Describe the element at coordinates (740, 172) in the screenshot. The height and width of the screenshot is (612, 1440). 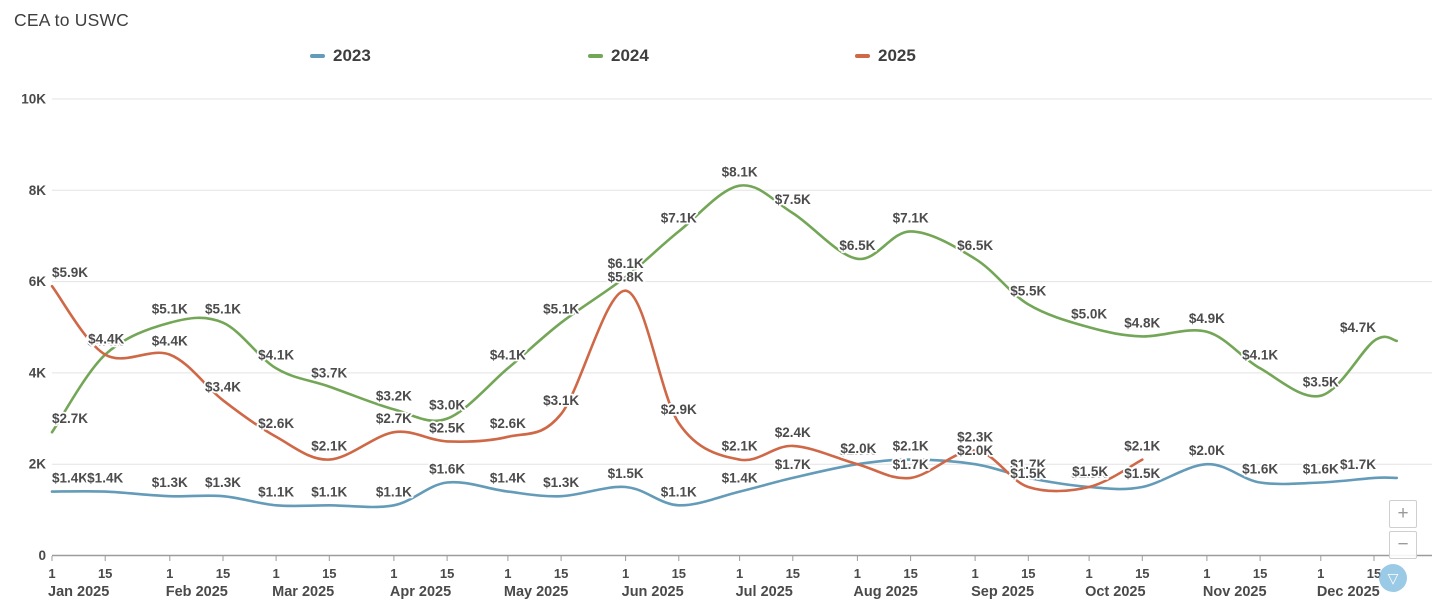
I see `data-label-2024: $8.1K` at that location.